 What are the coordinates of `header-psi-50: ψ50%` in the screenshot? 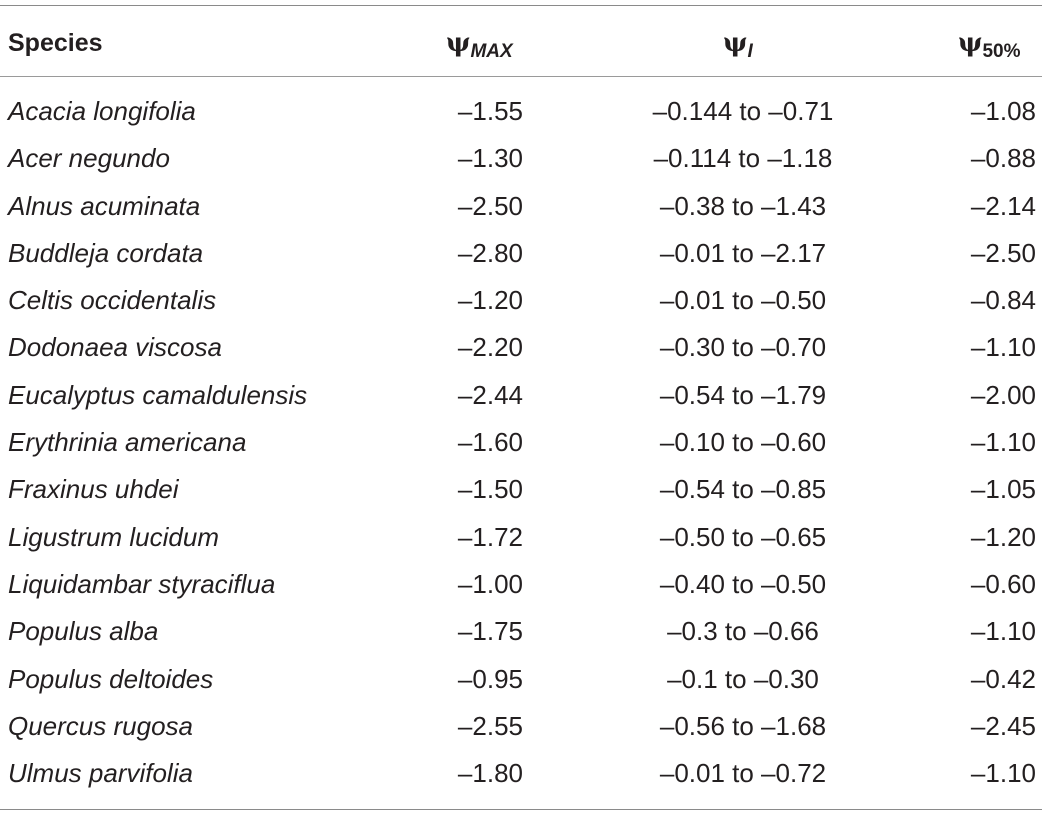 It's located at (989, 44).